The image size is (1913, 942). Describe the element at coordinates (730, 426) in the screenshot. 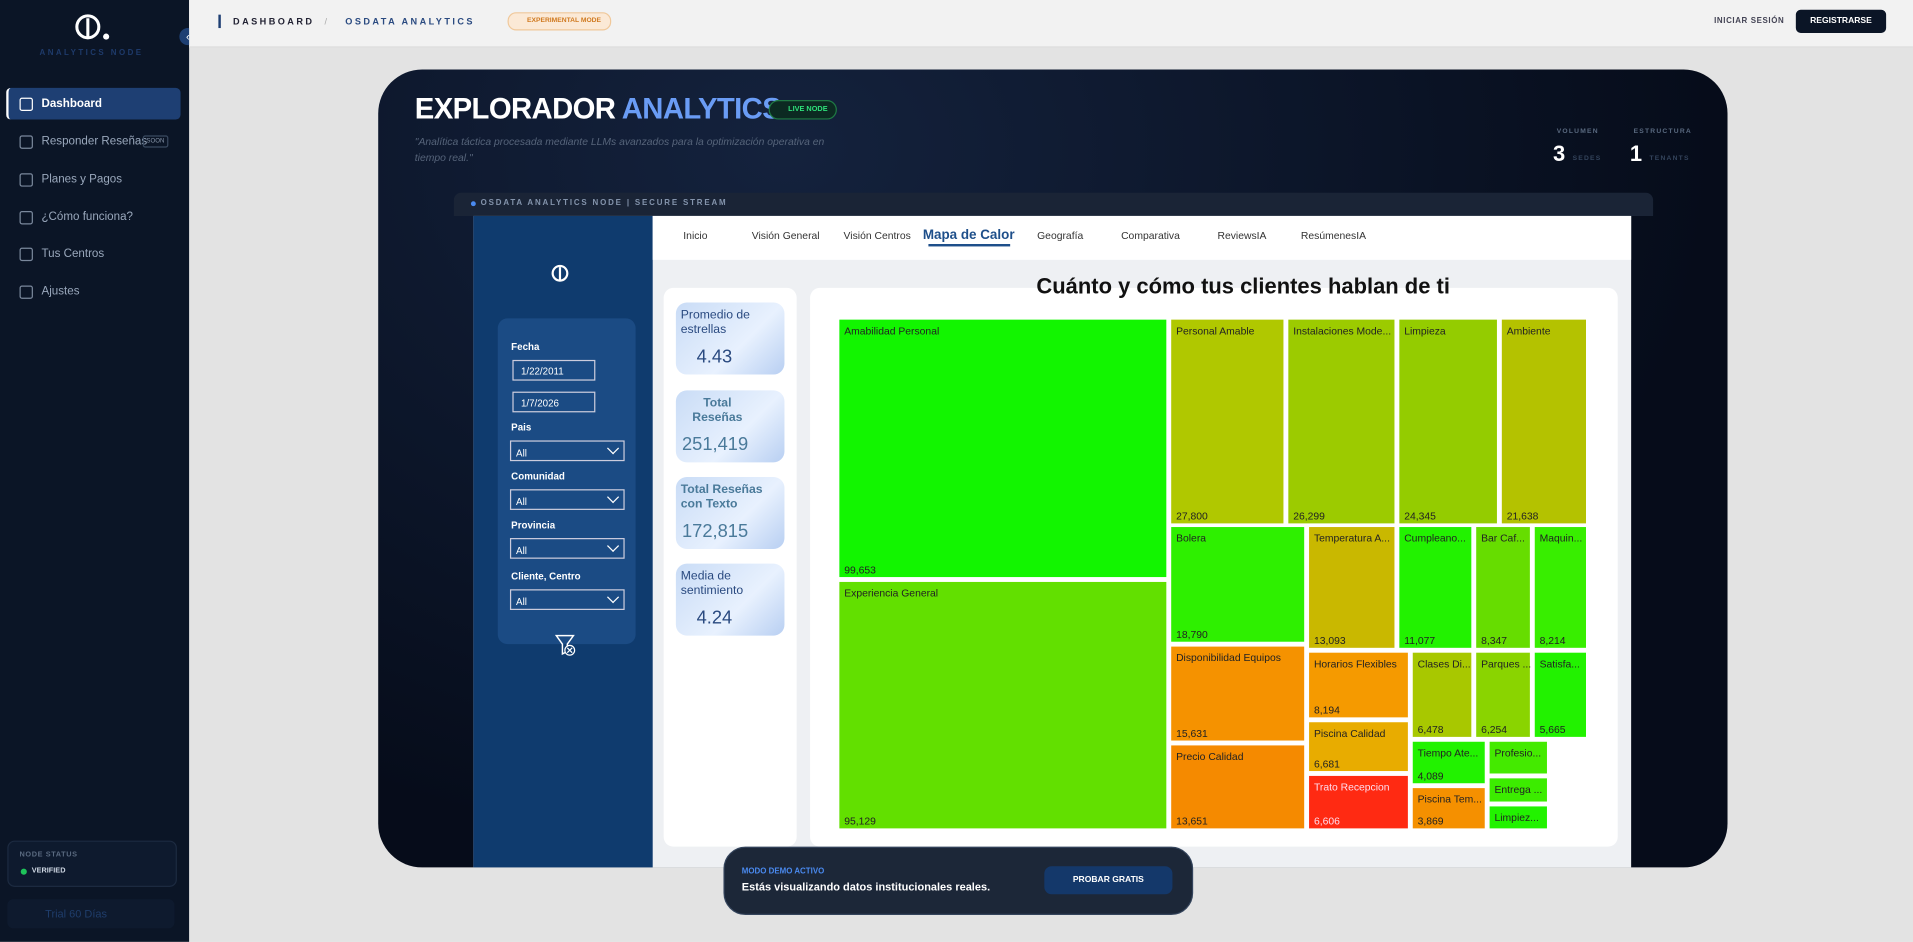

I see `kpi-card: Total Reseñas 251,419` at that location.